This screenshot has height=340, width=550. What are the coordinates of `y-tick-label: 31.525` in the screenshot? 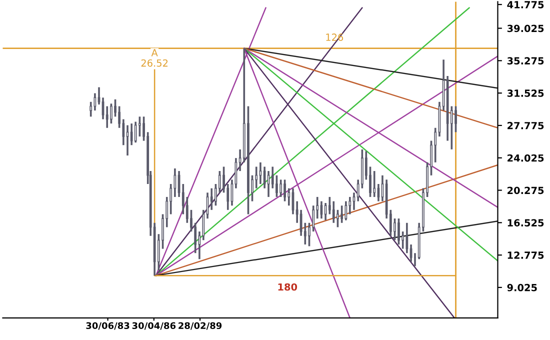 It's located at (525, 93).